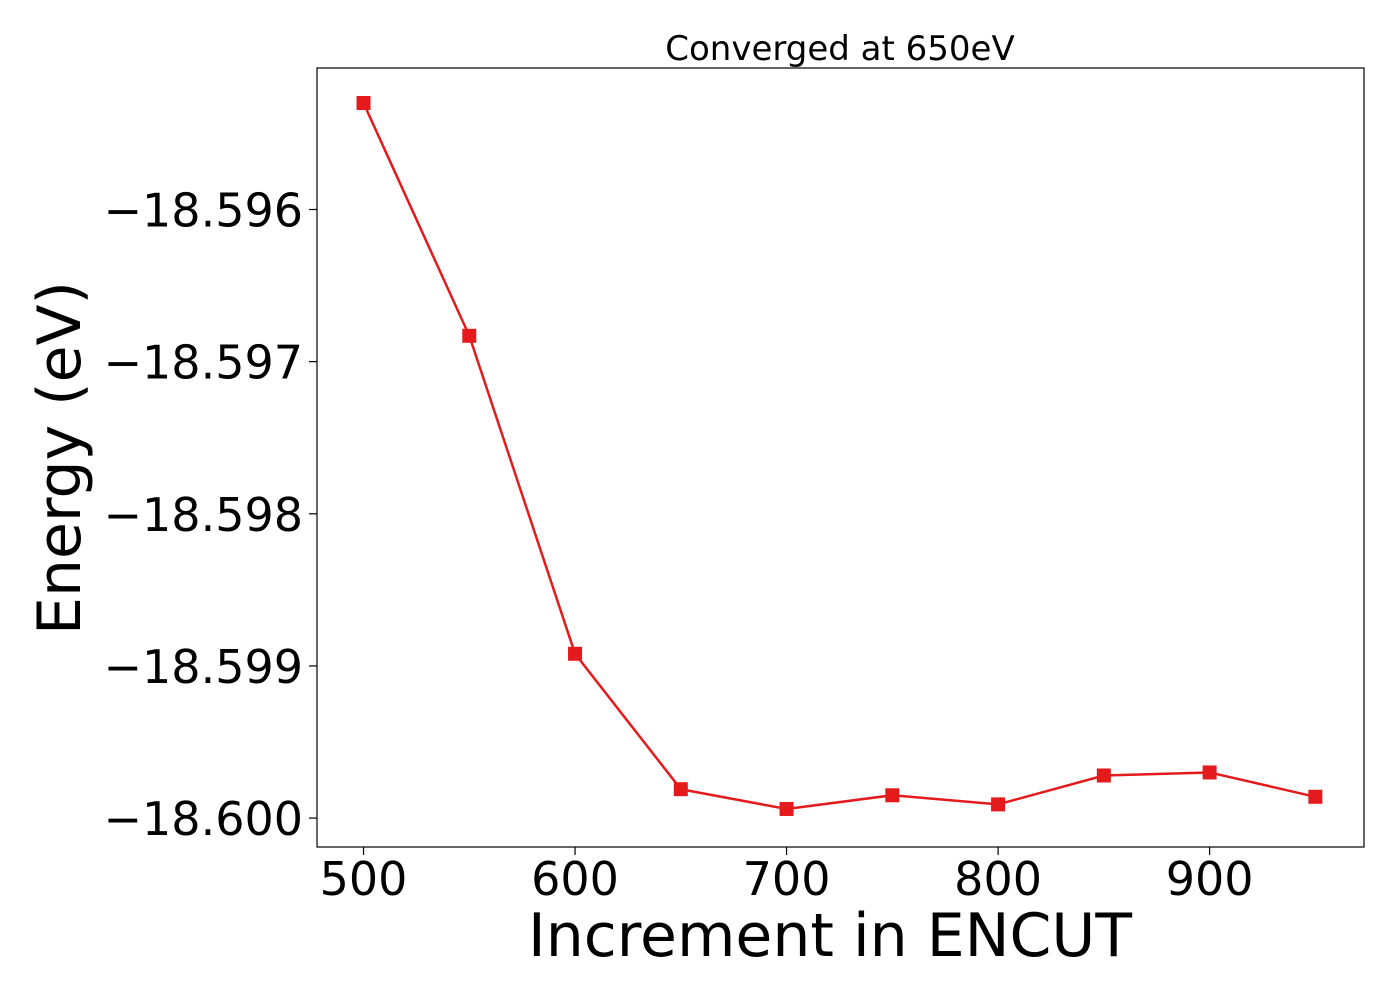 This screenshot has width=1400, height=1005. Describe the element at coordinates (575, 879) in the screenshot. I see `x-tick-label: 600` at that location.